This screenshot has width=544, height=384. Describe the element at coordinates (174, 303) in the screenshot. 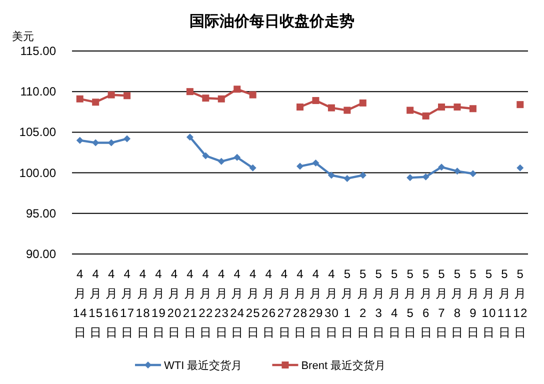

I see `x-tick-label: 4月20日` at that location.